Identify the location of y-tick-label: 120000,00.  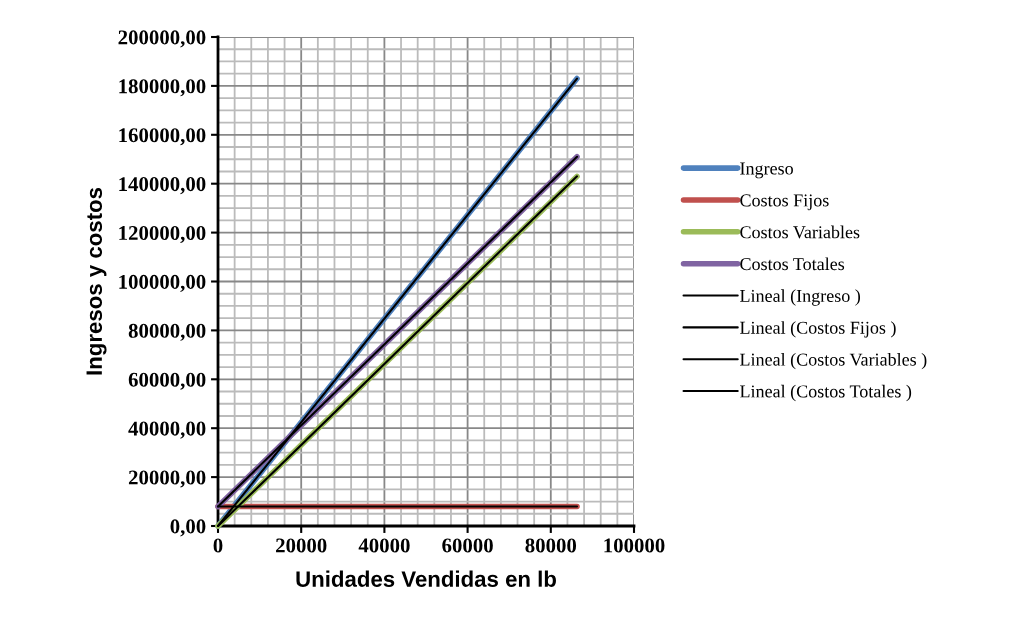
(162, 234).